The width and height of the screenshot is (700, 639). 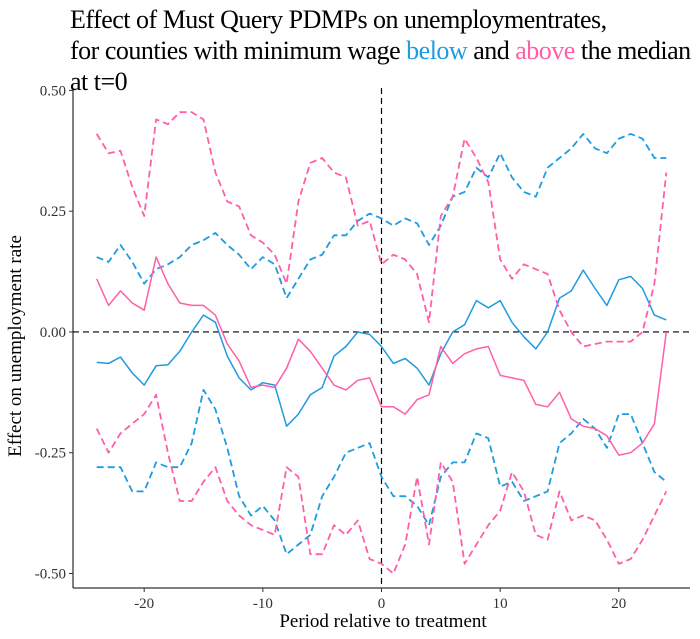 What do you see at coordinates (99, 81) in the screenshot?
I see `title-part-6: at t=0` at bounding box center [99, 81].